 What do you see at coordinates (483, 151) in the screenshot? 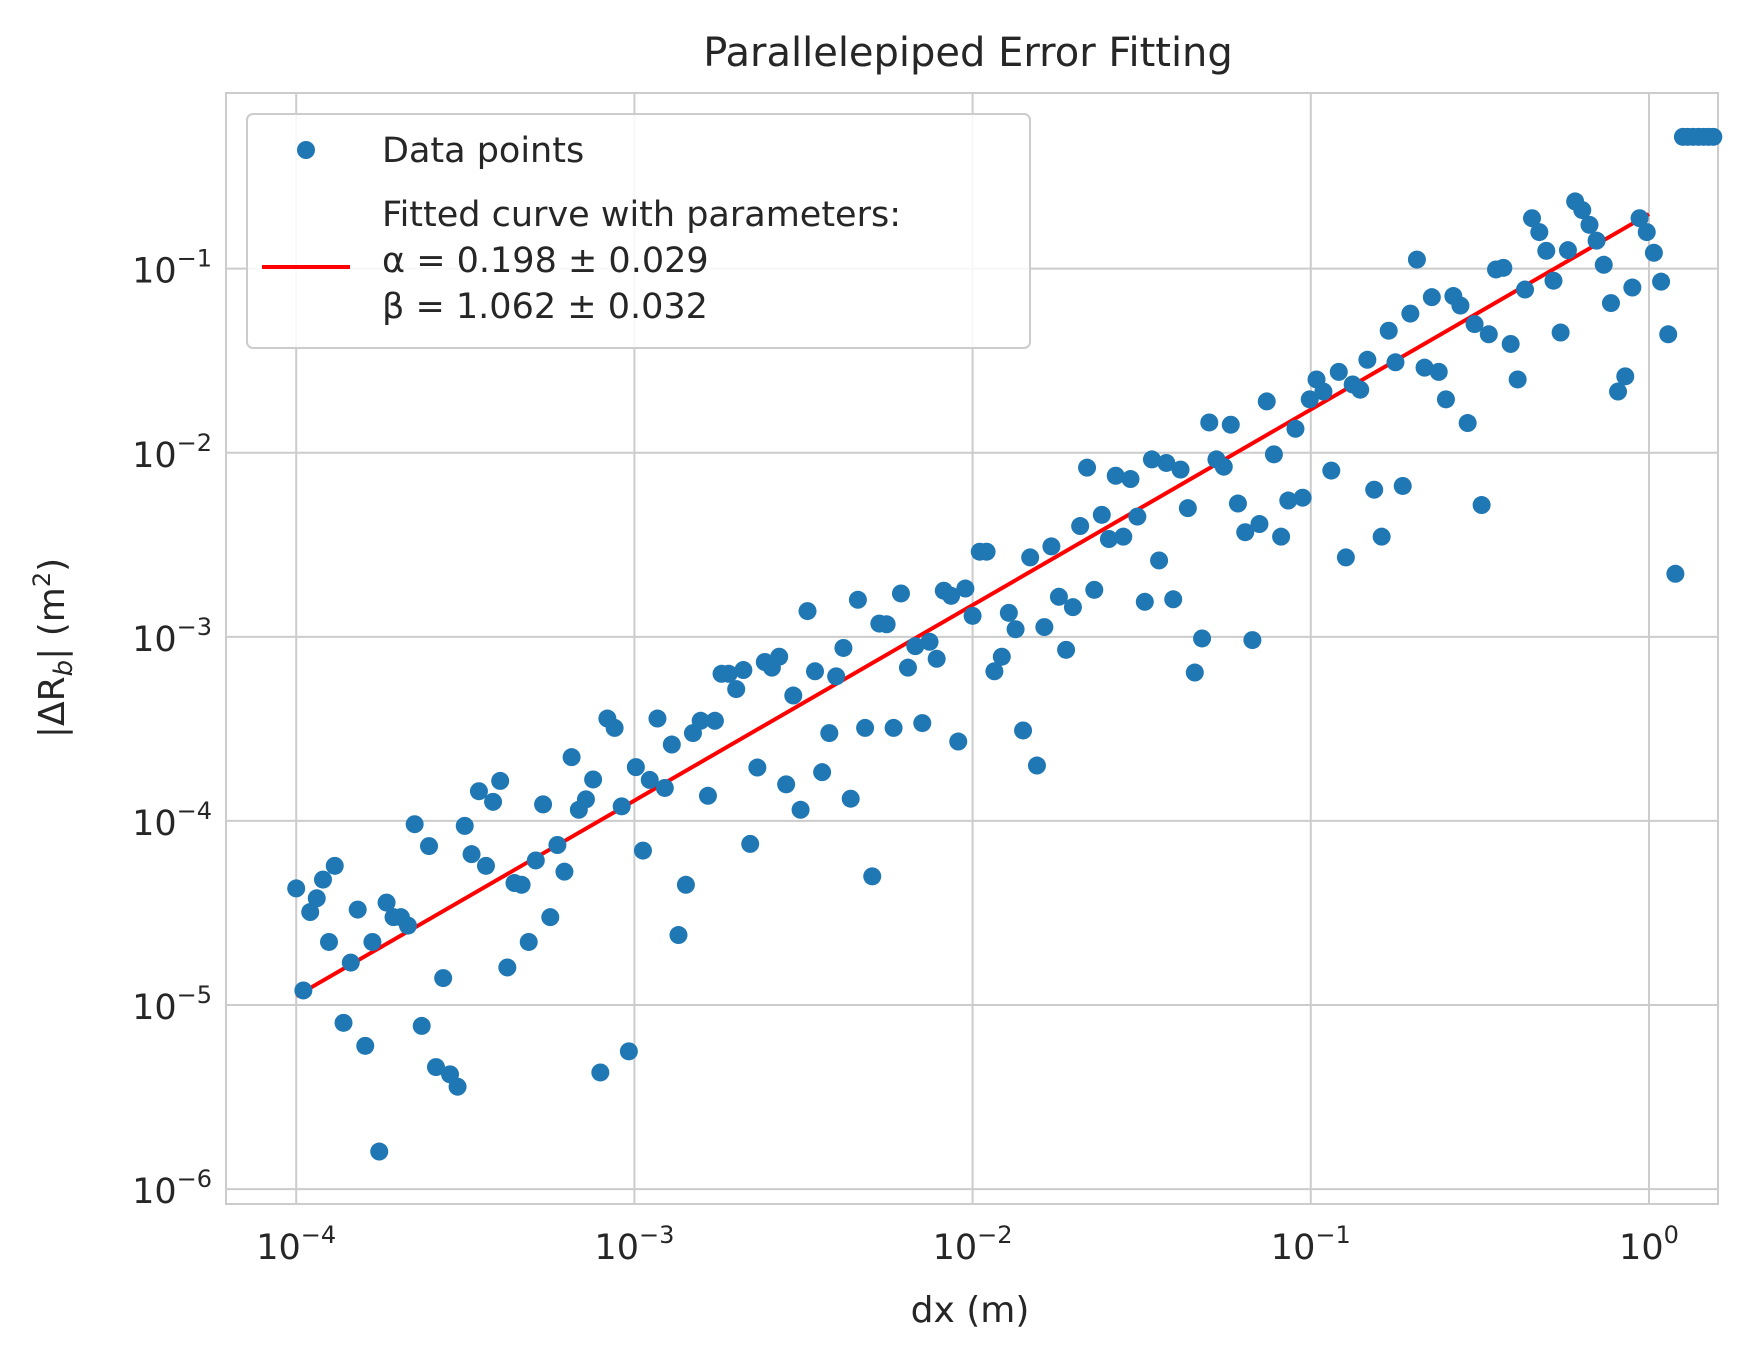
I see `legend-scatter-label: Data points` at bounding box center [483, 151].